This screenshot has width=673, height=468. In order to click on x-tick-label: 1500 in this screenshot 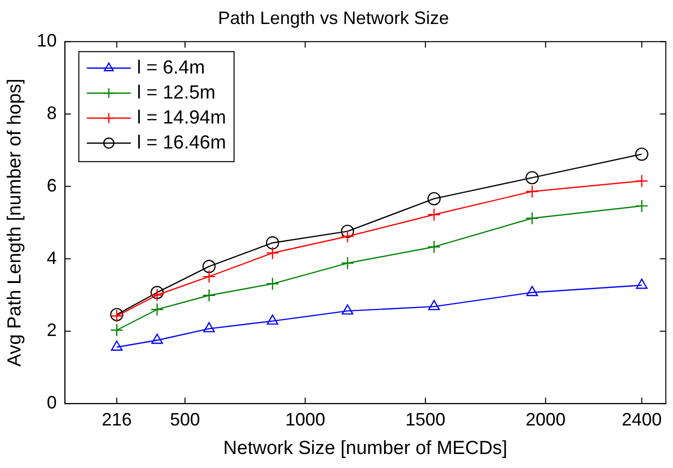, I will do `click(425, 419)`.